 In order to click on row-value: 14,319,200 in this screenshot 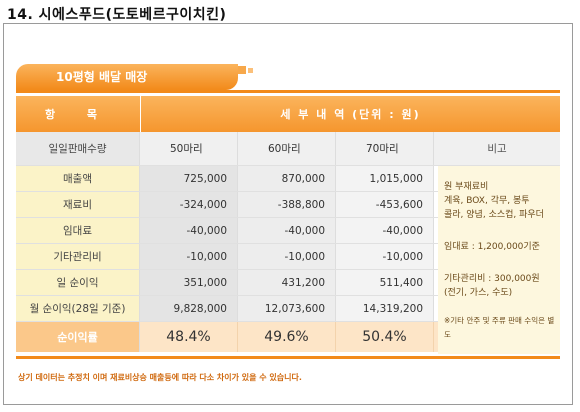, I will do `click(385, 308)`.